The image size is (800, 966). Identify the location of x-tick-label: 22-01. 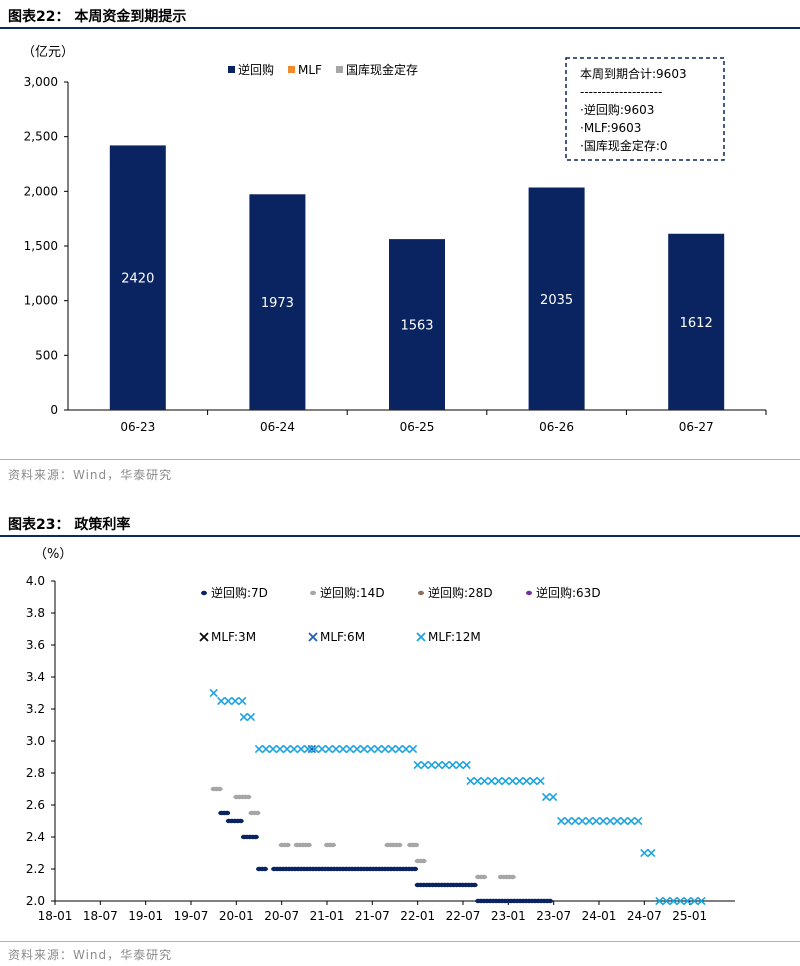
(417, 916).